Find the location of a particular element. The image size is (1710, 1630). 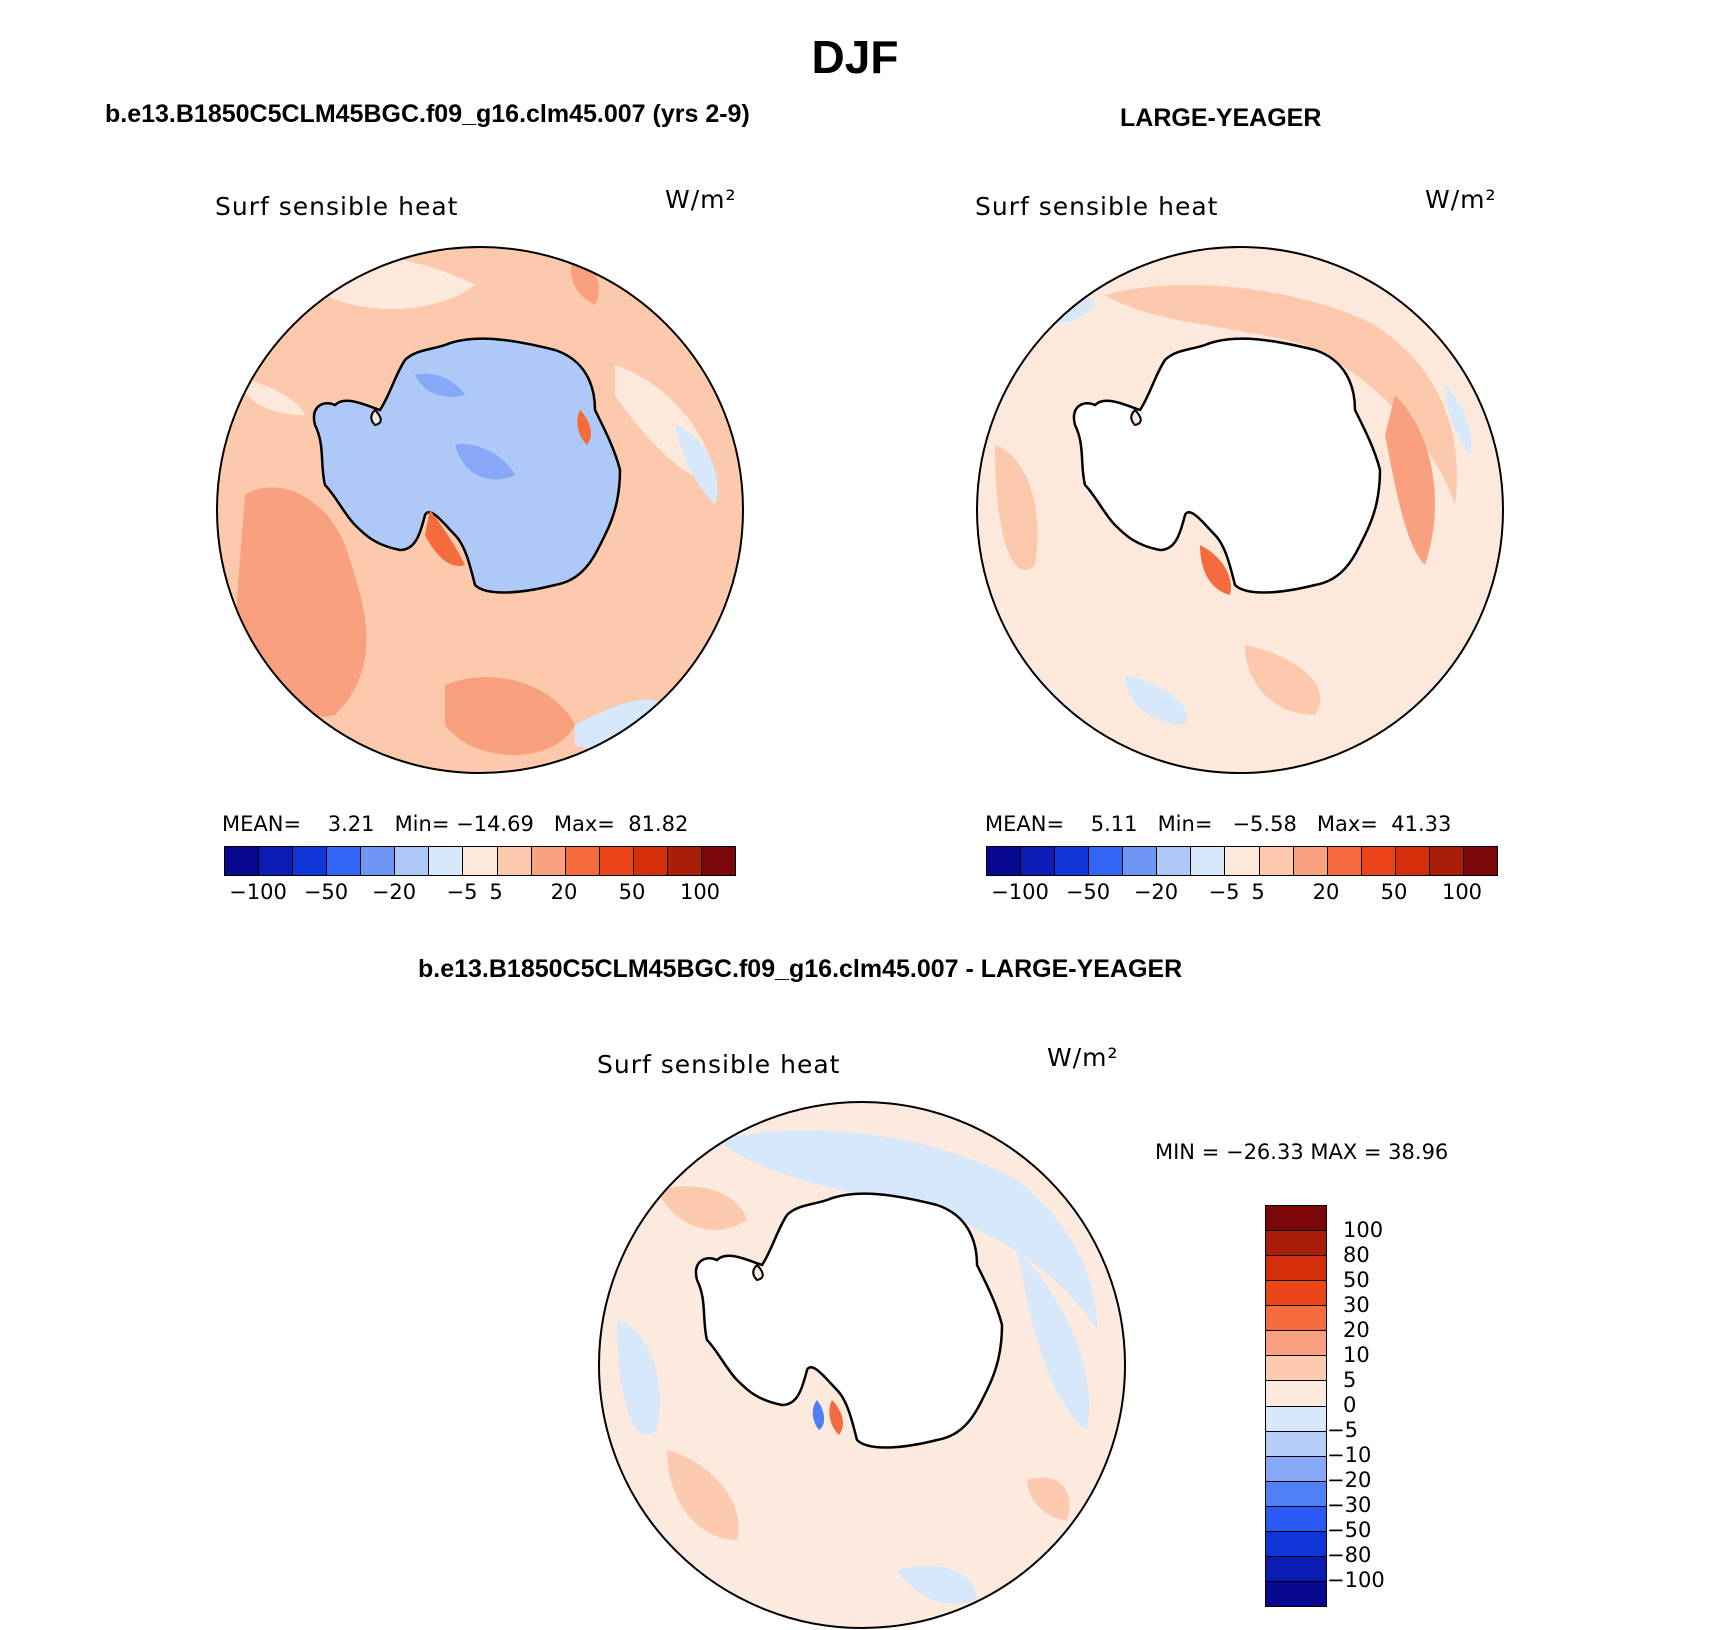

panel3-warm-region is located at coordinates (1048, 1498).